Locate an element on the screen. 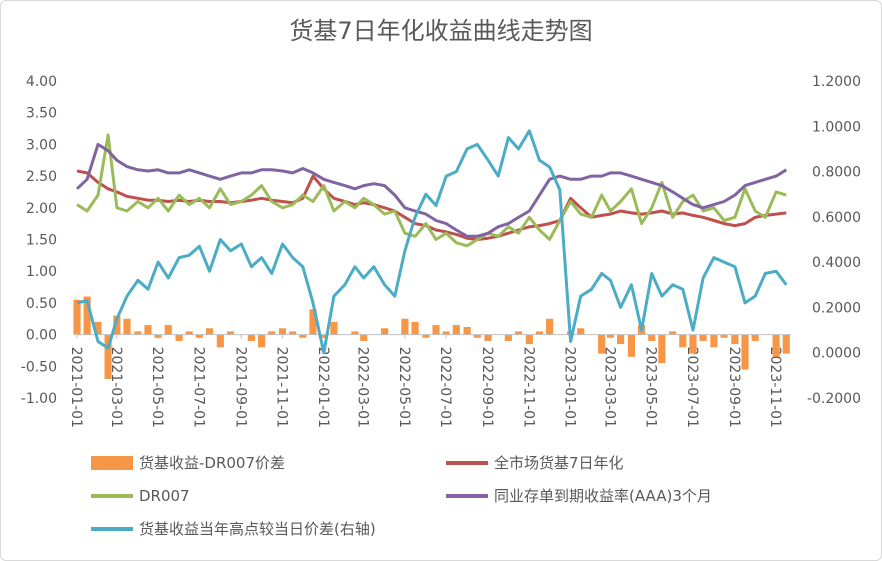  y-tick-label: 0.50 is located at coordinates (41, 304).